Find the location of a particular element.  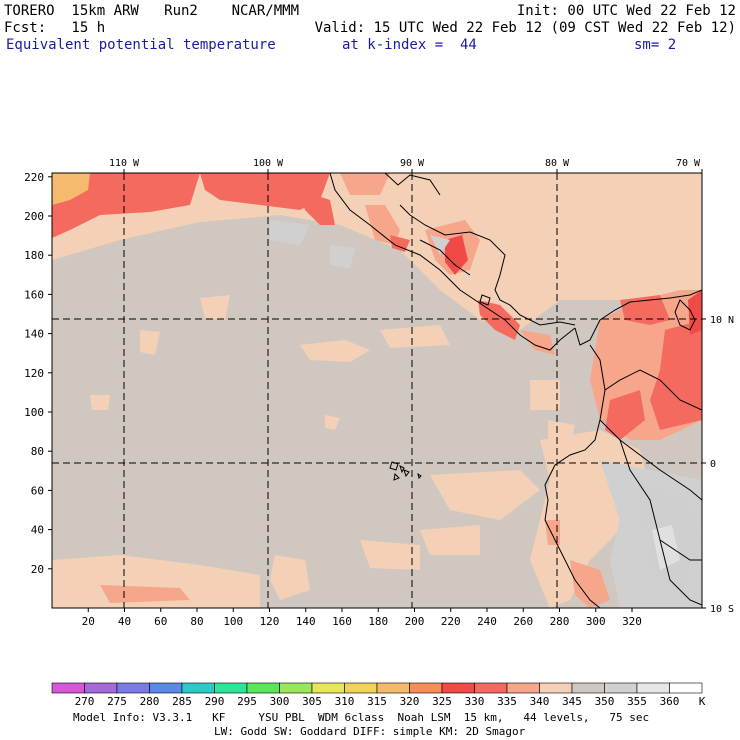

longitude-label: 70 W is located at coordinates (688, 163).